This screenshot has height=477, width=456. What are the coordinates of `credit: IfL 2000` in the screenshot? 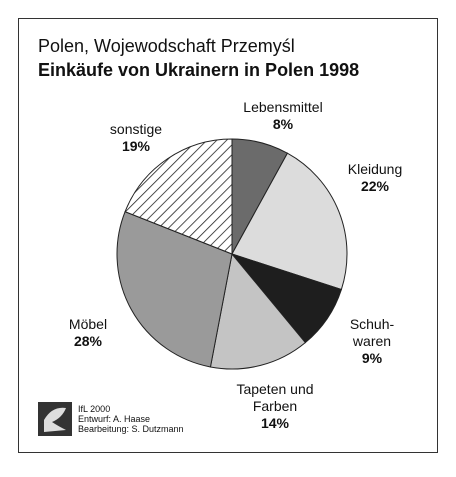 It's located at (94, 409).